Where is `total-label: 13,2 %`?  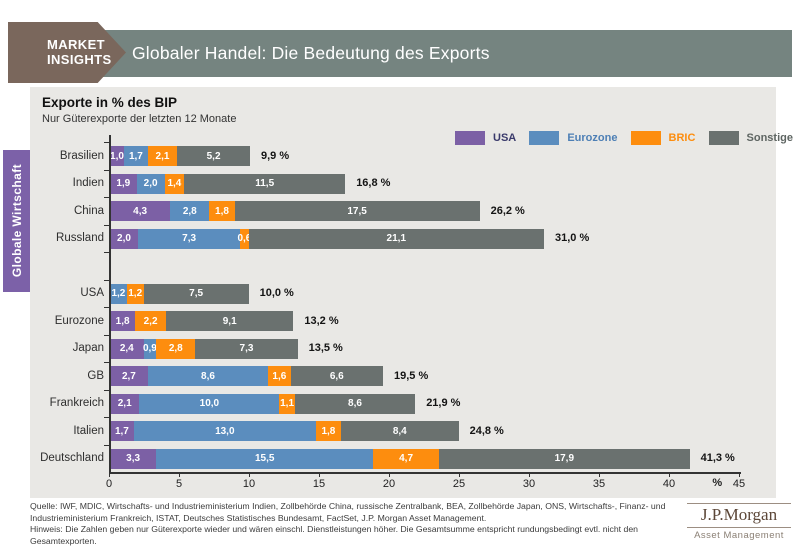 total-label: 13,2 % is located at coordinates (321, 320).